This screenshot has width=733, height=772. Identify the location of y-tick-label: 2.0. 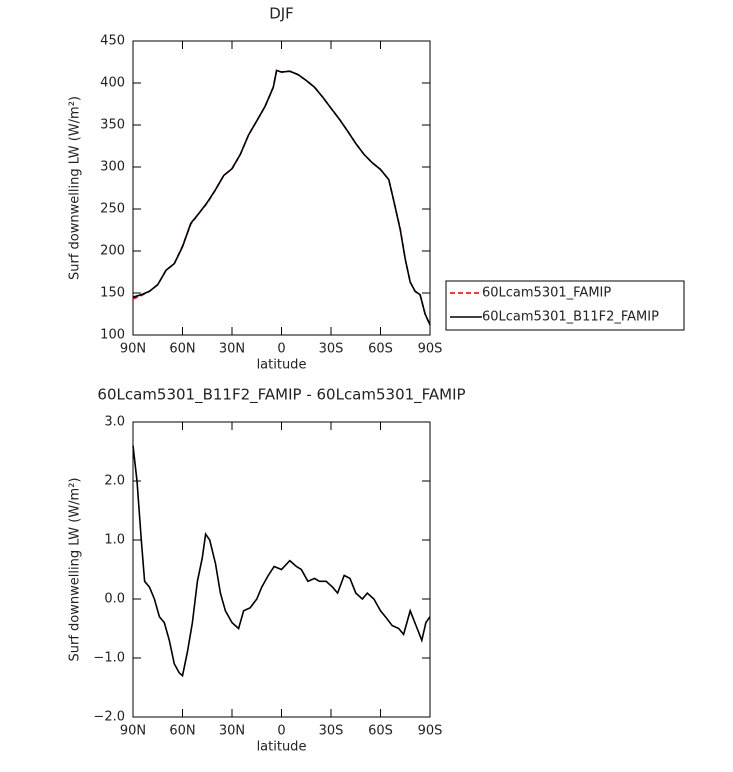
(114, 481).